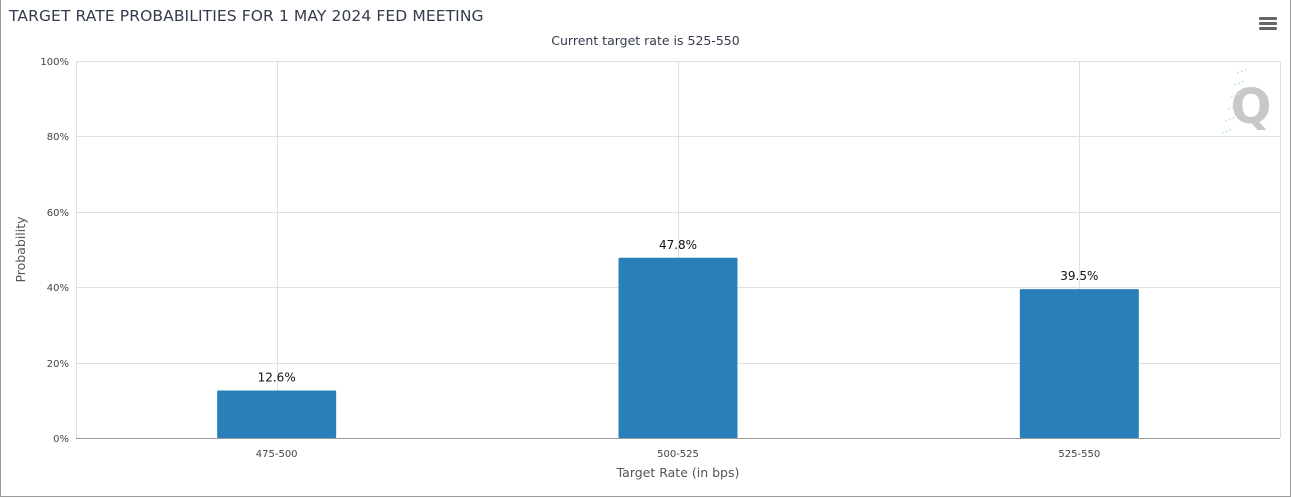 The image size is (1291, 498). Describe the element at coordinates (61, 439) in the screenshot. I see `y-tick-label: 0%` at that location.